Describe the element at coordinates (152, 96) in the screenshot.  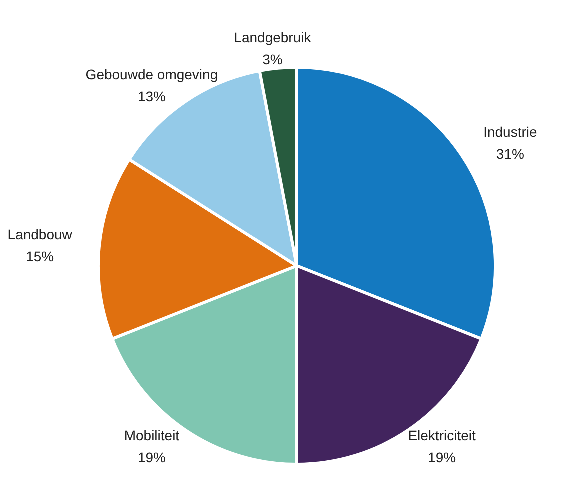
I see `data-label: 13%` at that location.